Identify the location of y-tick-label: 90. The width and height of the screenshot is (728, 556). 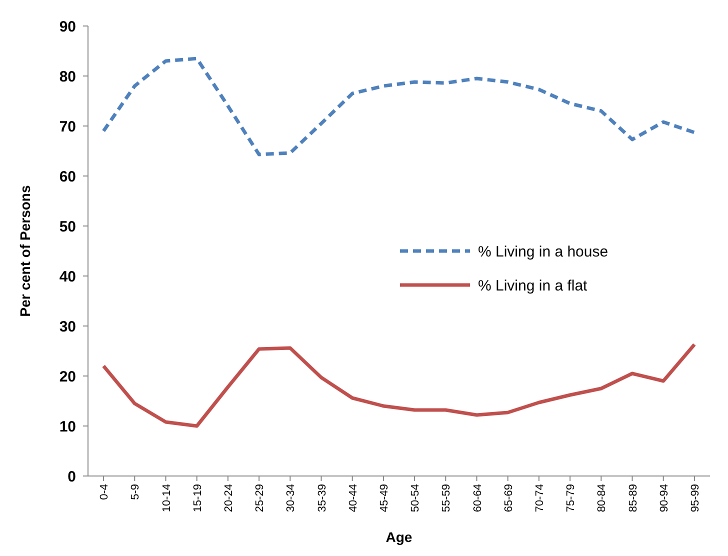
(67, 27).